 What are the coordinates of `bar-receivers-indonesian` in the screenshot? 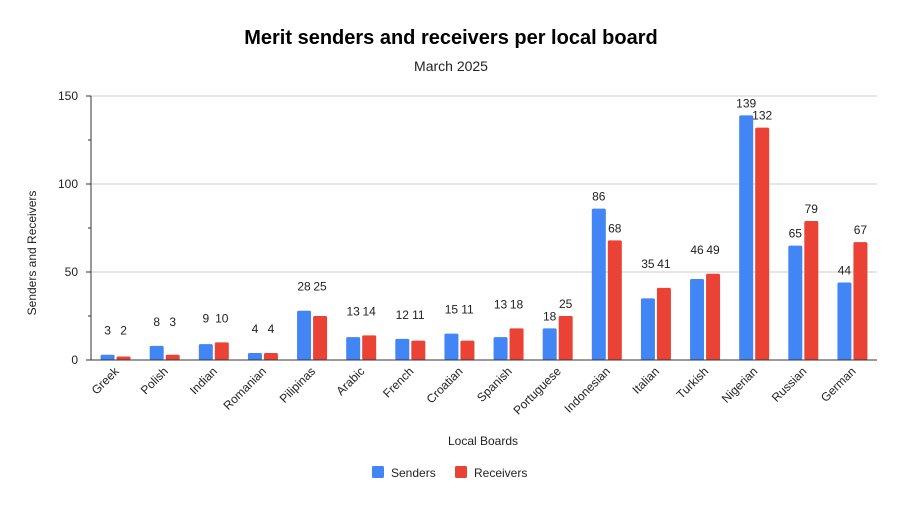 It's located at (614, 300).